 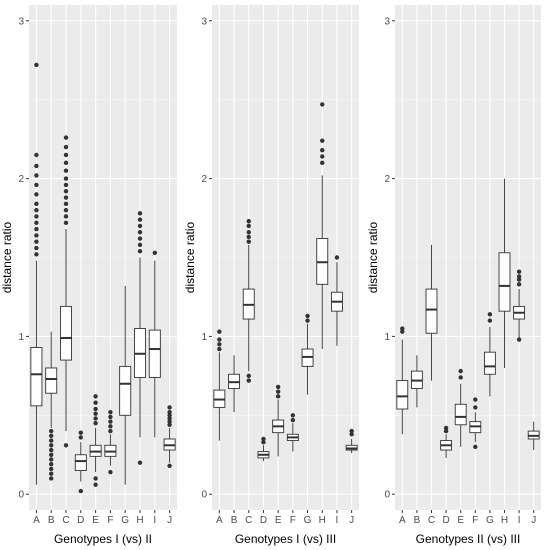 I want to click on y-tick-label: 1, so click(x=387, y=337).